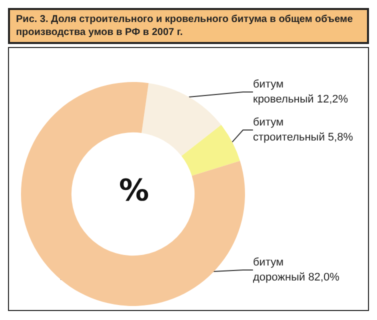  Describe the element at coordinates (296, 270) in the screenshot. I see `slice-label: битум дорожный 82,0%` at that location.